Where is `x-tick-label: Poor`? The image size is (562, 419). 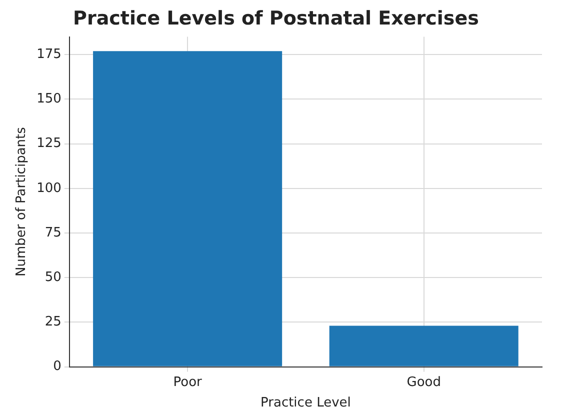
x-tick-label: Poor is located at coordinates (188, 382).